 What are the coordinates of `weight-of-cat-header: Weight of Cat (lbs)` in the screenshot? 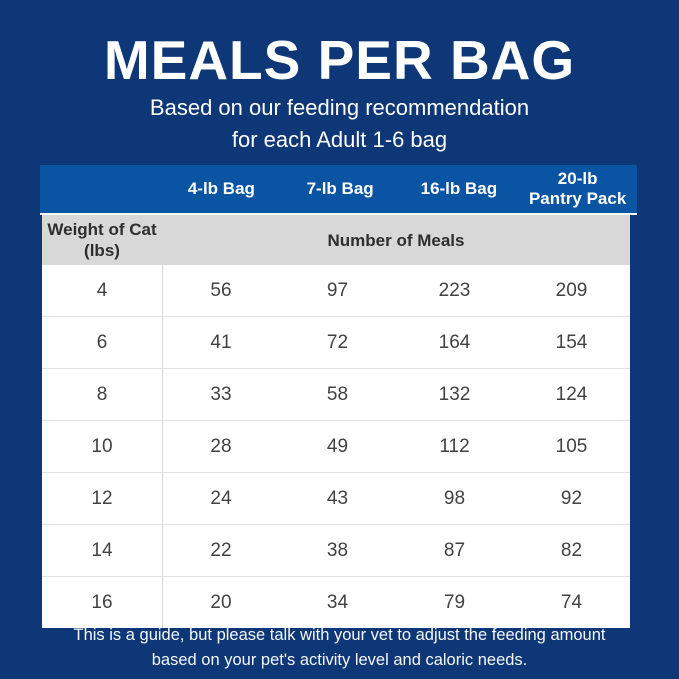 It's located at (102, 240).